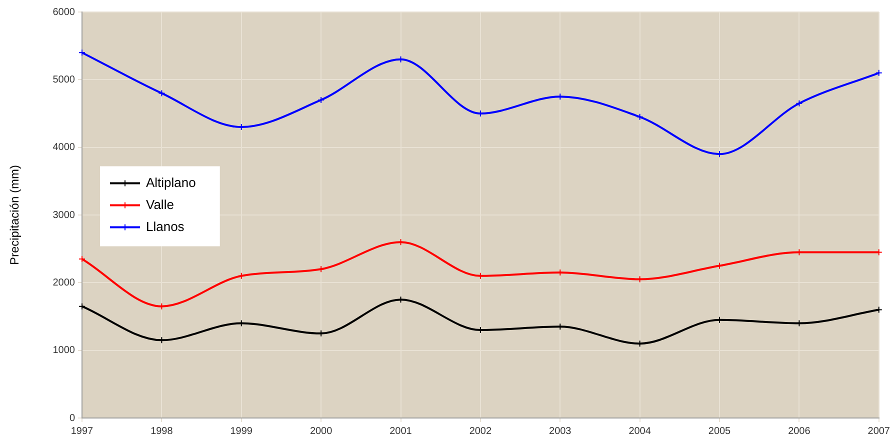  What do you see at coordinates (640, 431) in the screenshot?
I see `x-tick-label: 2004` at bounding box center [640, 431].